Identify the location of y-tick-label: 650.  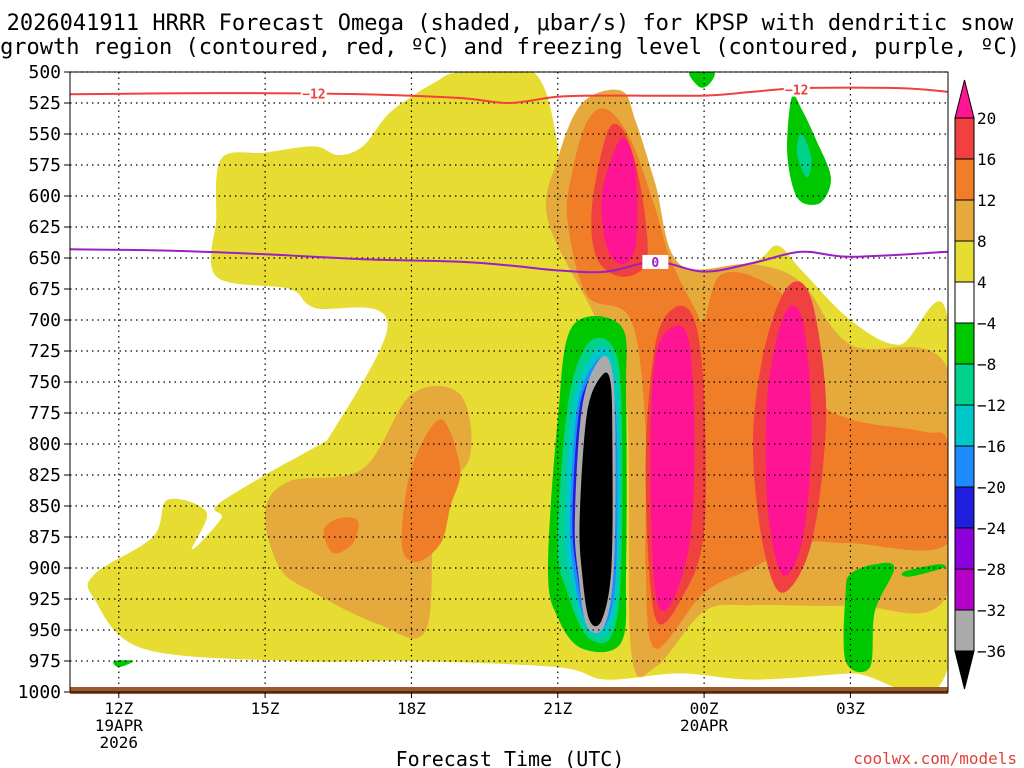
(44, 258).